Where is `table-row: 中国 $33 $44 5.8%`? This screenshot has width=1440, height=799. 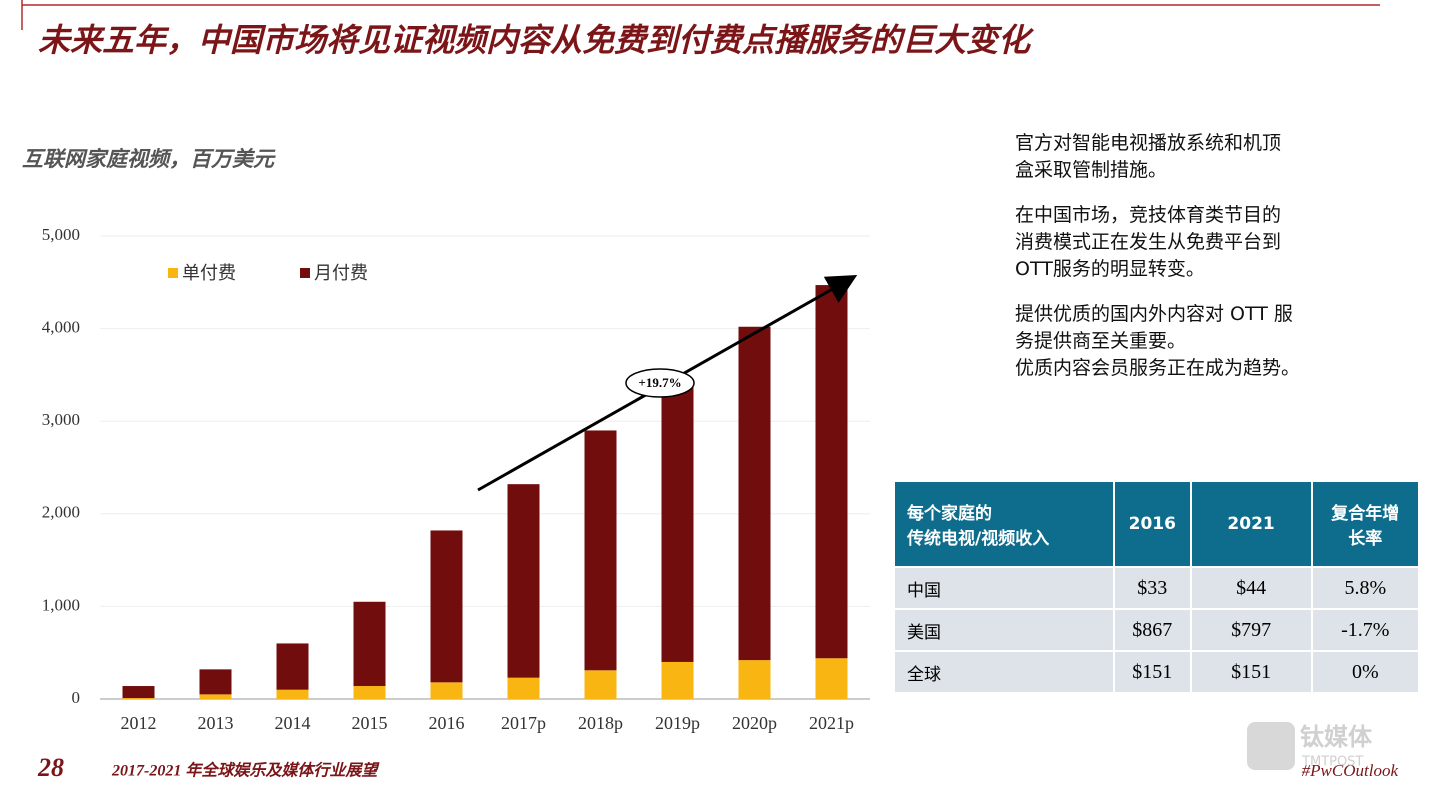
table-row: 中国 $33 $44 5.8% is located at coordinates (1157, 588).